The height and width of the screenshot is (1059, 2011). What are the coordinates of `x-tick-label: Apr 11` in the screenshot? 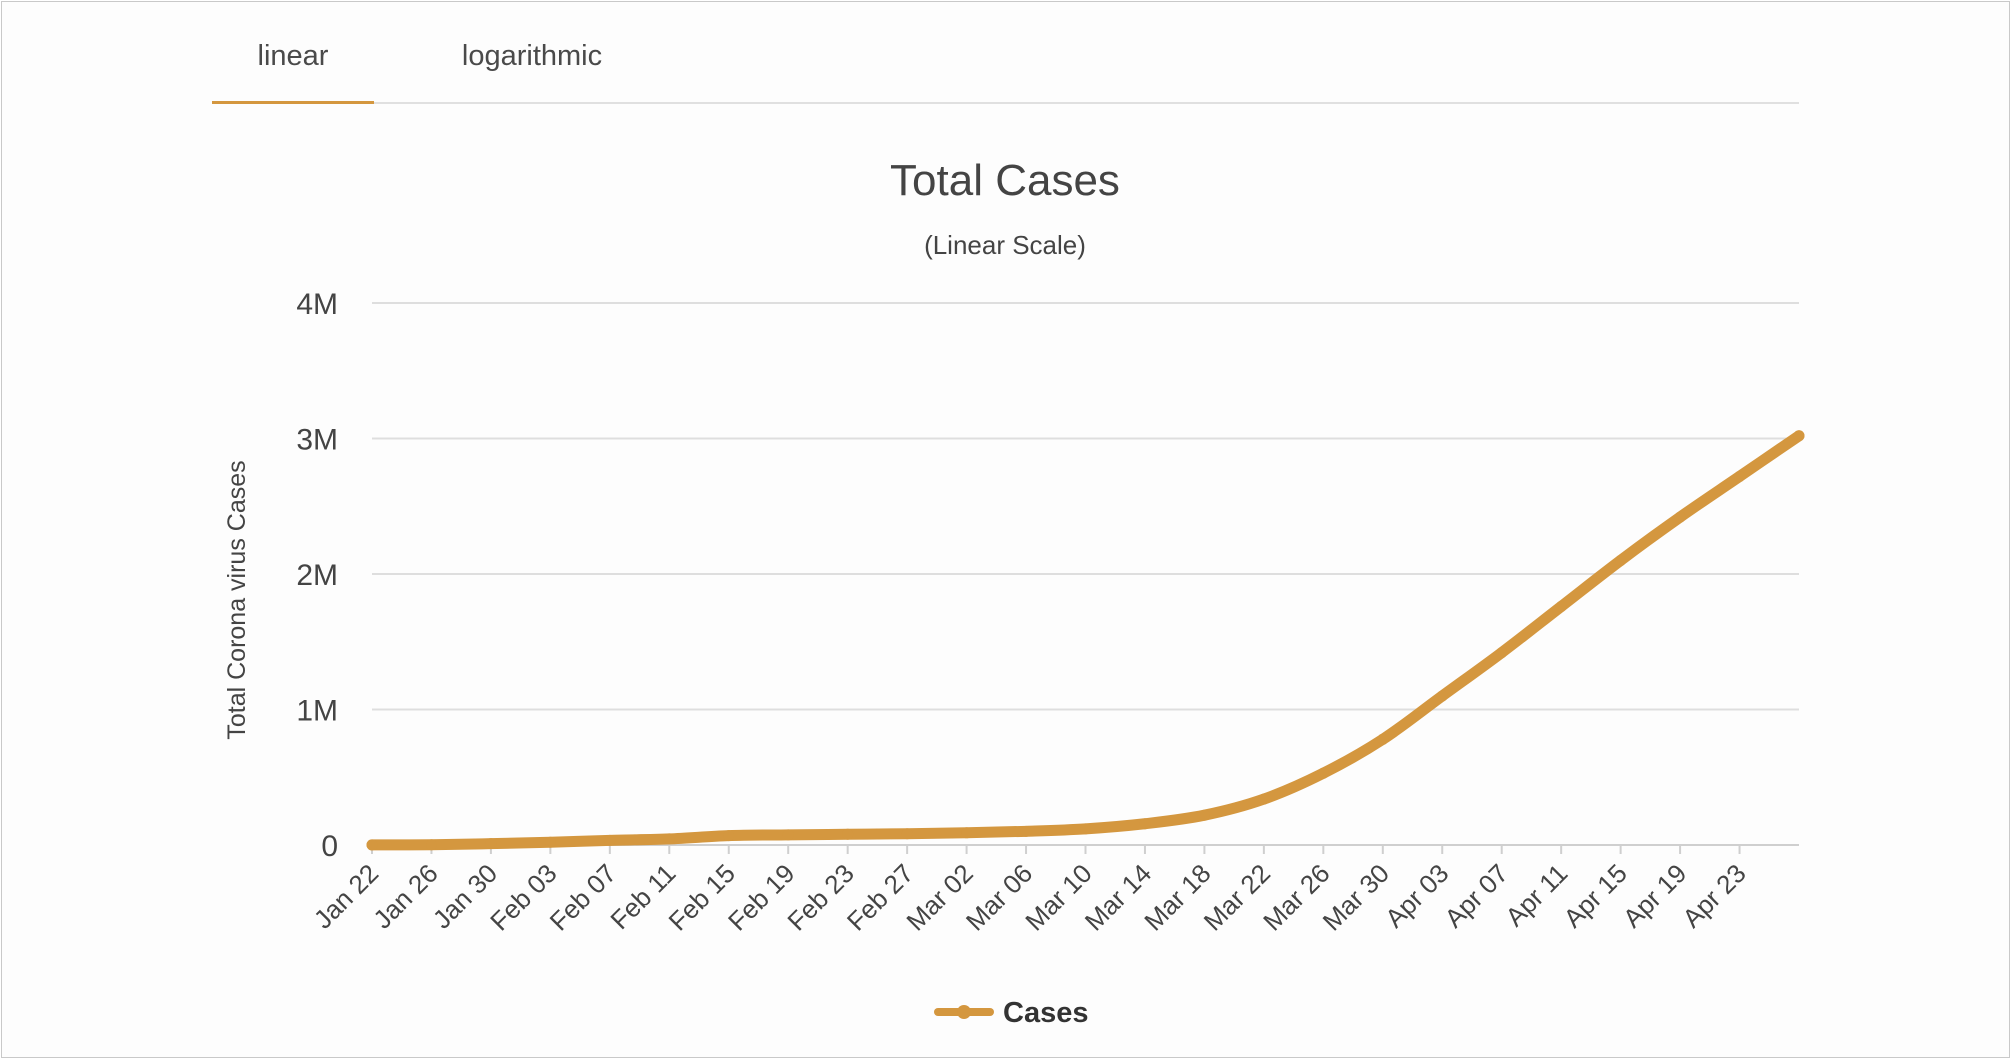 It's located at (1536, 895).